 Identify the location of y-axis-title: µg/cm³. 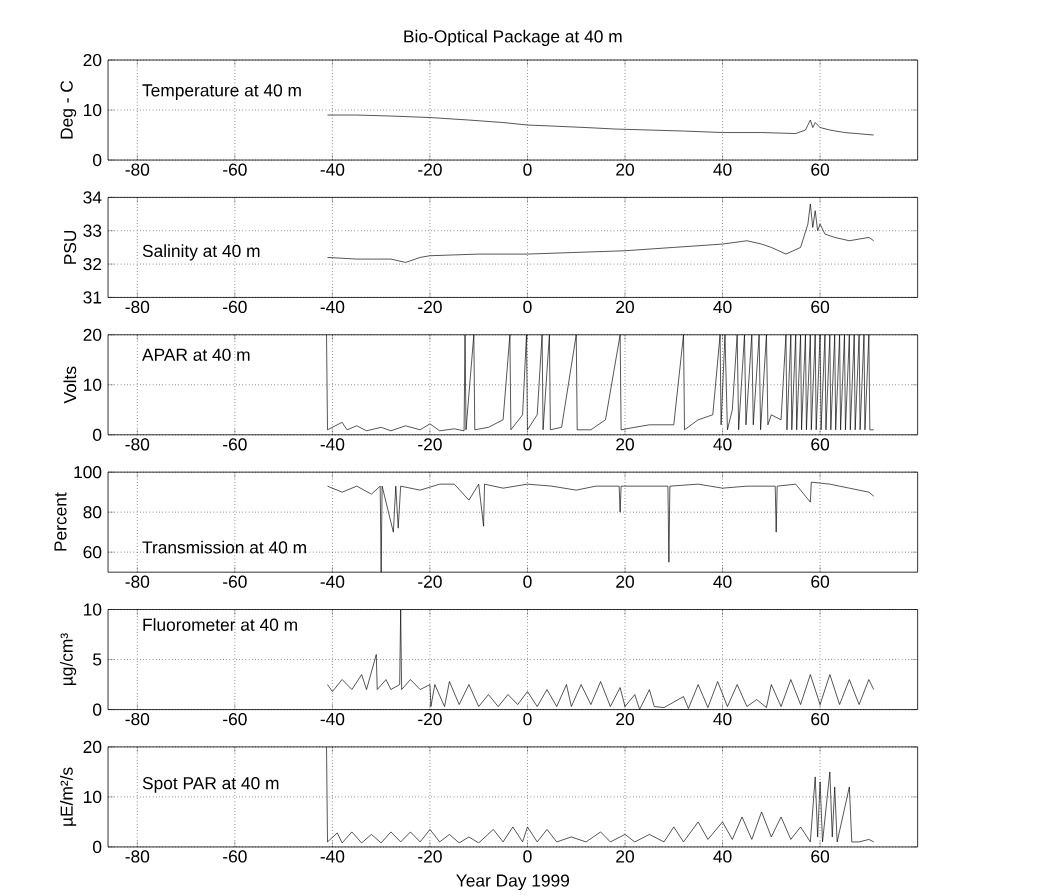
(68, 659).